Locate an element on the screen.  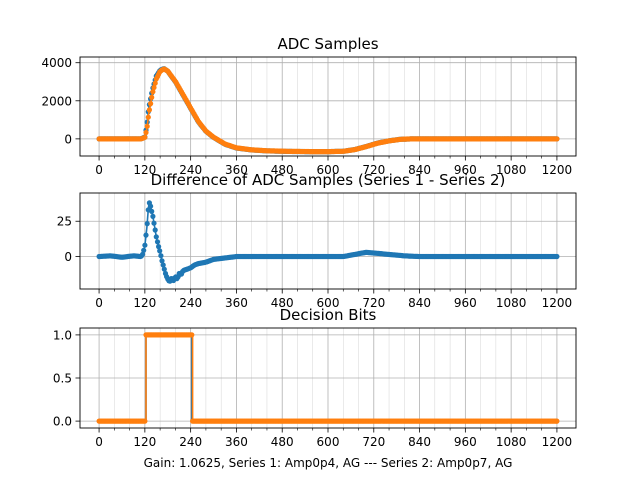
y-tick-label: 0.5 is located at coordinates (62, 379).